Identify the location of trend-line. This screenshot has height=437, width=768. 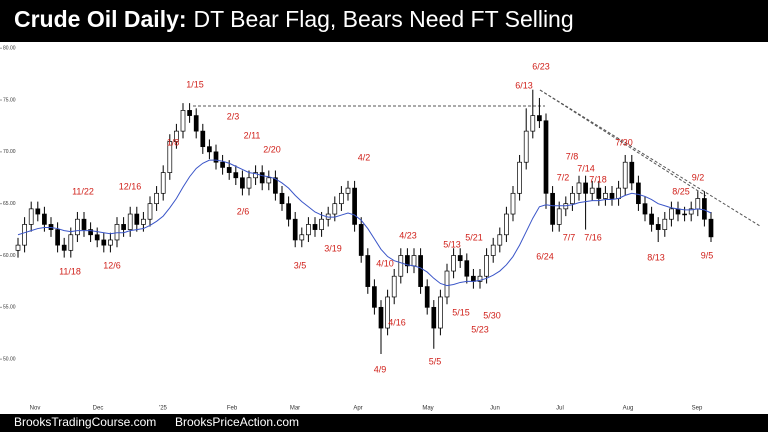
(623, 143).